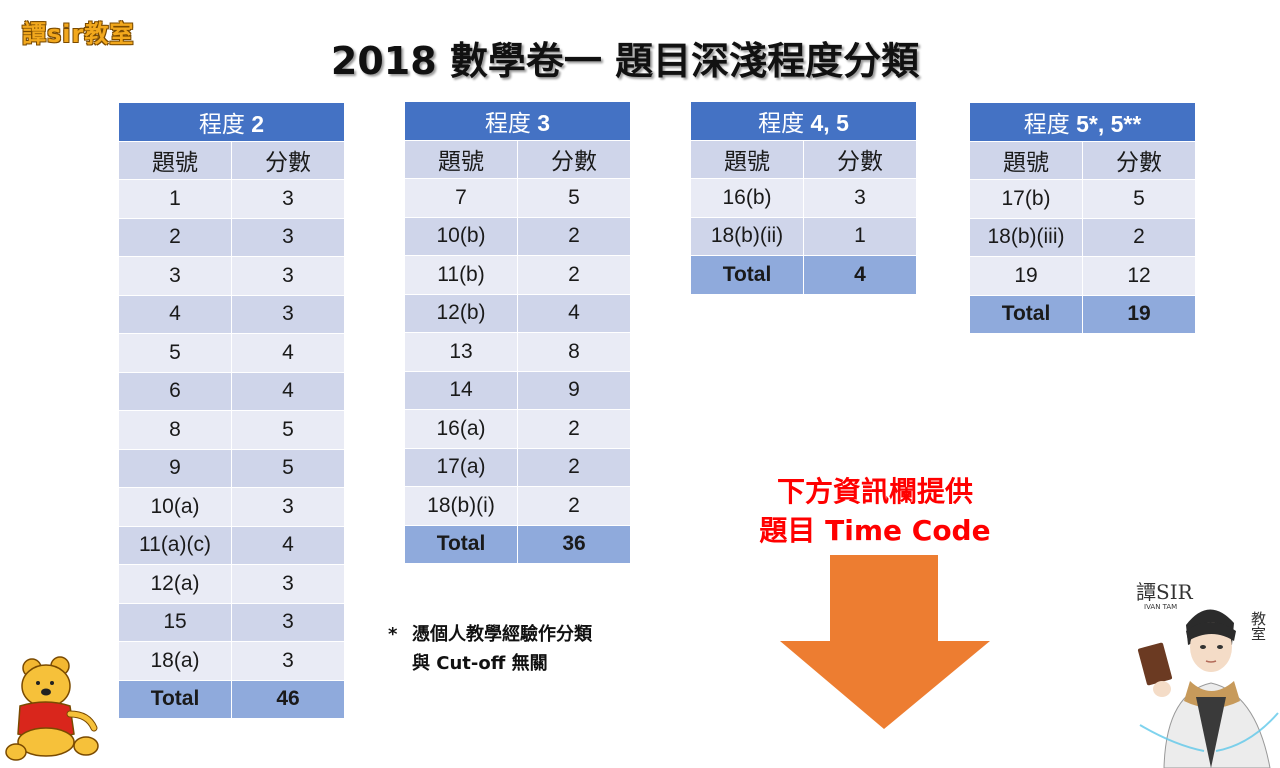 This screenshot has width=1280, height=768. I want to click on total-value: 46, so click(288, 699).